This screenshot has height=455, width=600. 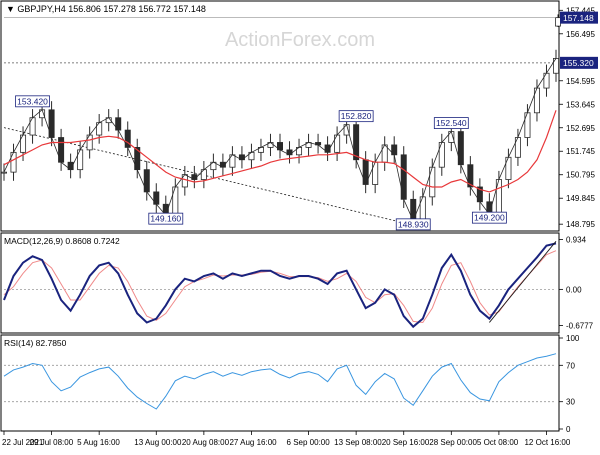 I want to click on x-tick-label: 27 Aug 16:00, so click(x=253, y=442).